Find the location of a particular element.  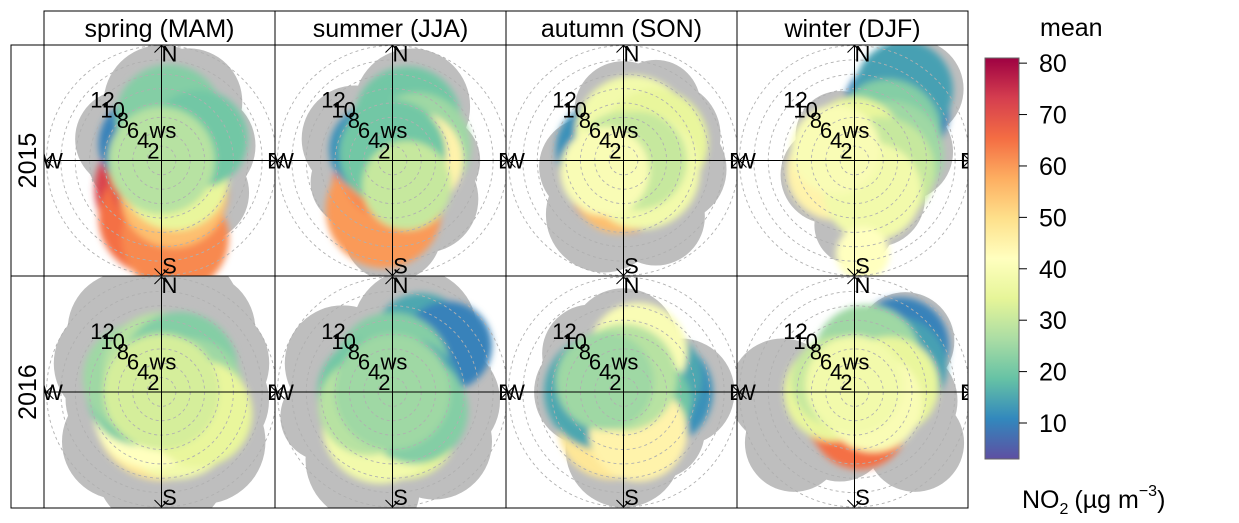

panel-frame is located at coordinates (852, 392).